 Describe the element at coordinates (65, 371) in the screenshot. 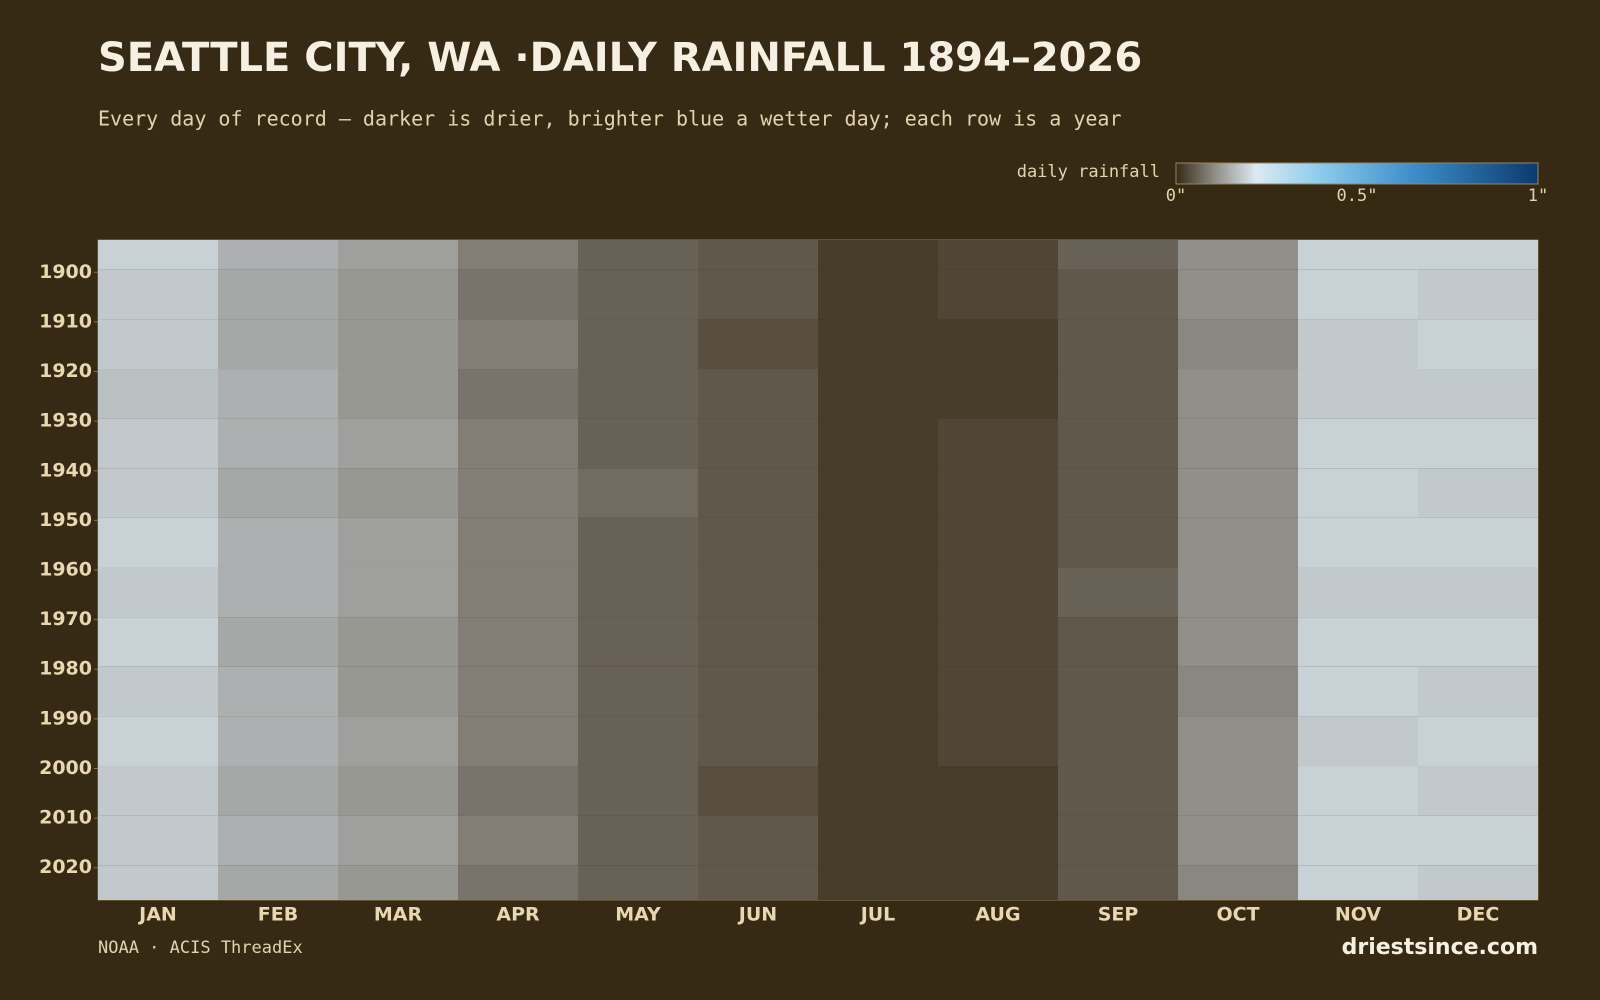

I see `y-tick-label: 1920` at that location.